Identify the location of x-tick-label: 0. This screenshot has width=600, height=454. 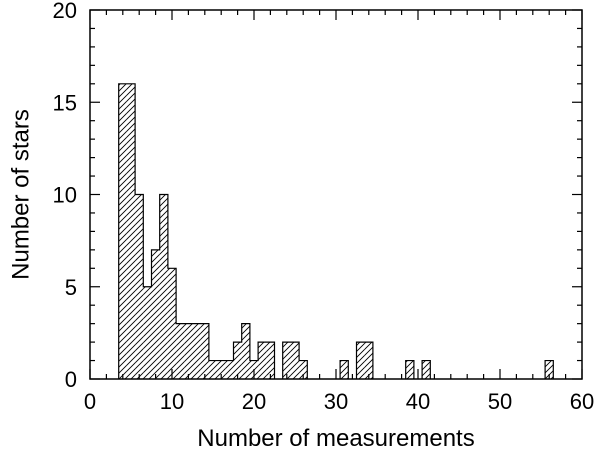
(90, 401).